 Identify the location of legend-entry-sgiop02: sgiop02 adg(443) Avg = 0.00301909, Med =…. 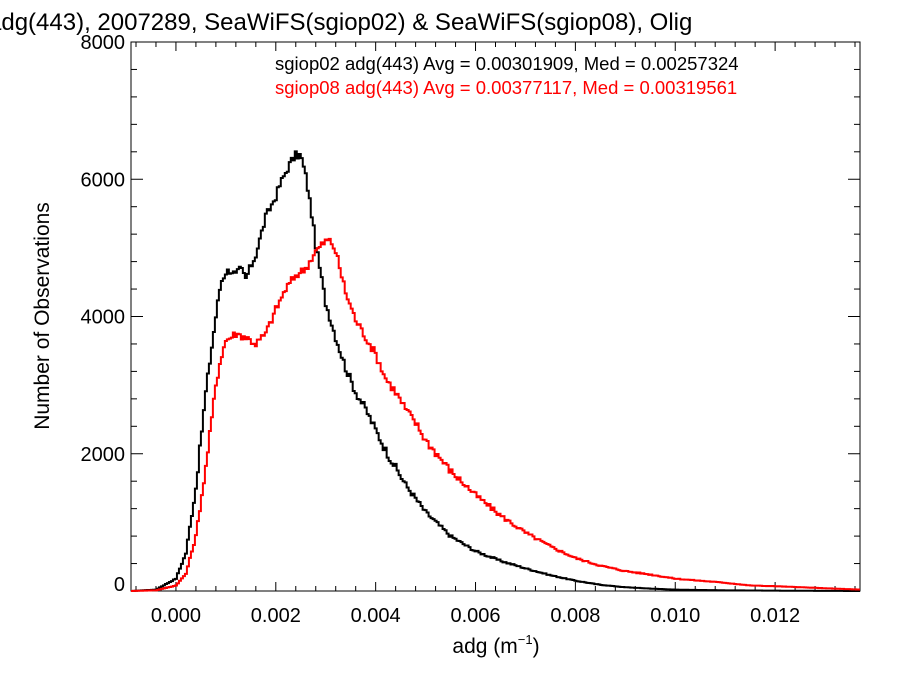
(507, 63).